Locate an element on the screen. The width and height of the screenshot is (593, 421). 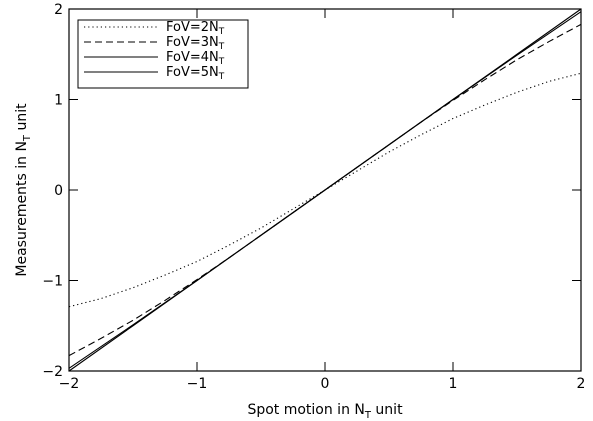
y-tick-label: −1 is located at coordinates (52, 282).